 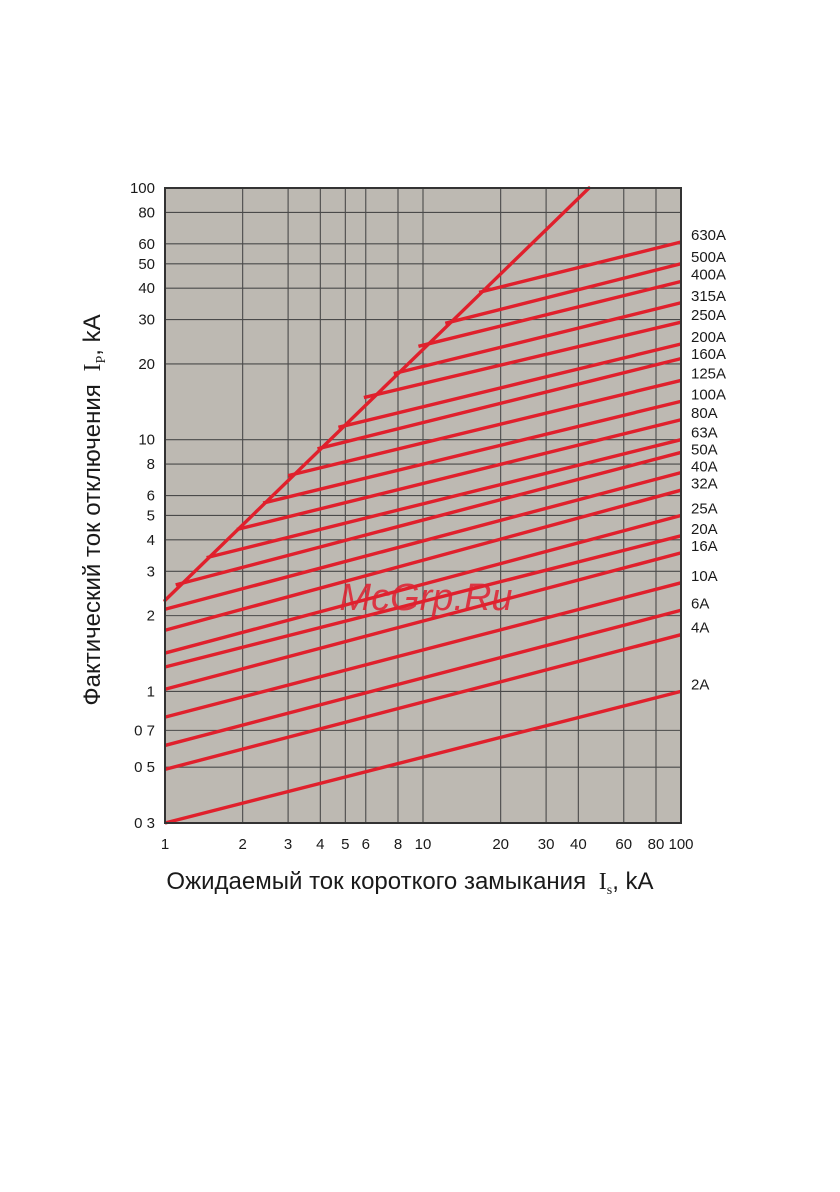 I want to click on x-tick-label: 10, so click(x=423, y=844).